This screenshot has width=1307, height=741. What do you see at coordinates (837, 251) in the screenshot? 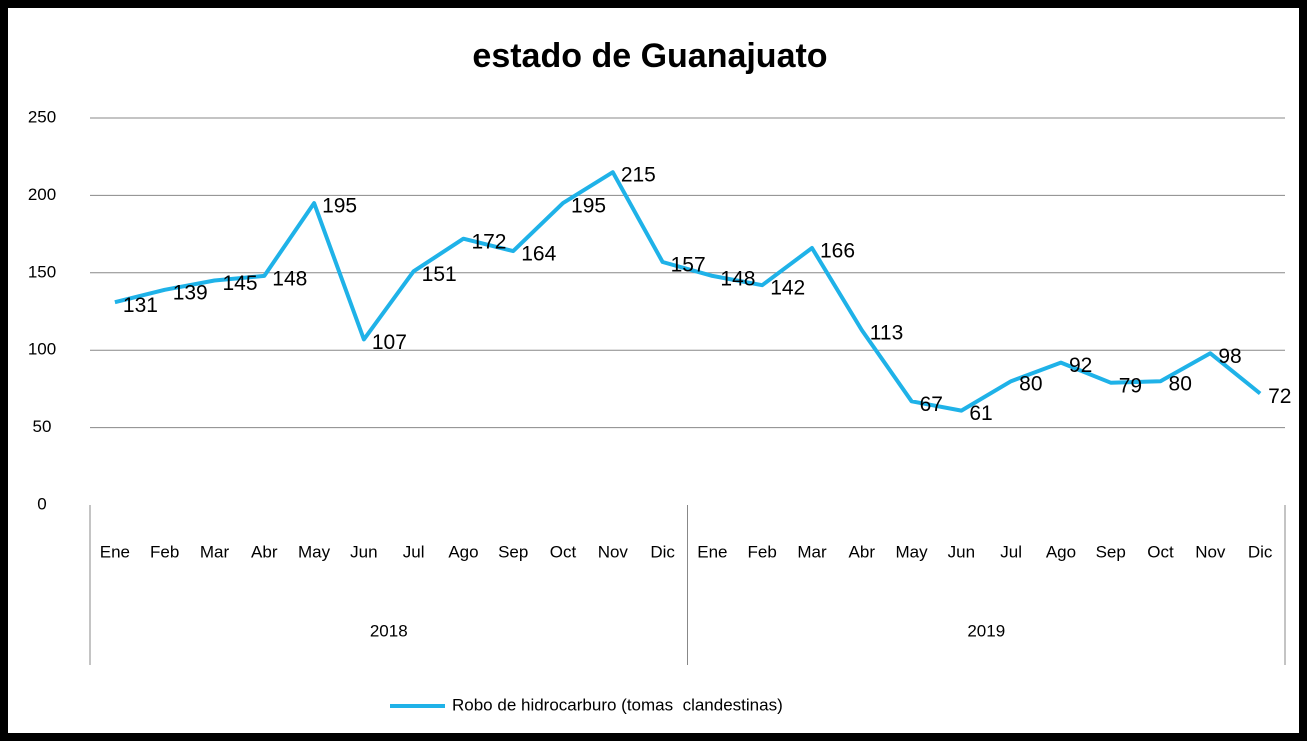
I see `data-label: 166` at bounding box center [837, 251].